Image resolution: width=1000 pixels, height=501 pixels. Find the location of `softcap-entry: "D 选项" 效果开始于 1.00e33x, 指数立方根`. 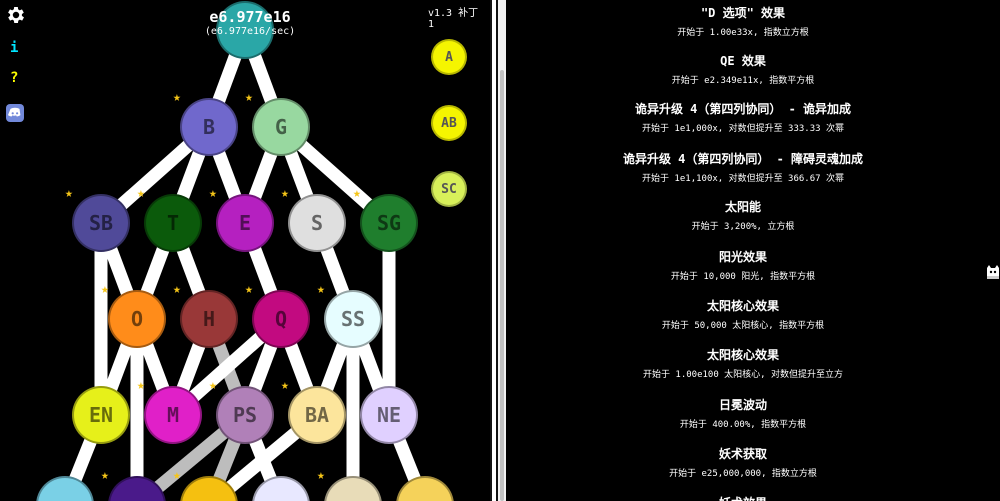

softcap-entry: "D 选项" 效果开始于 1.00e33x, 指数立方根 is located at coordinates (743, 21).